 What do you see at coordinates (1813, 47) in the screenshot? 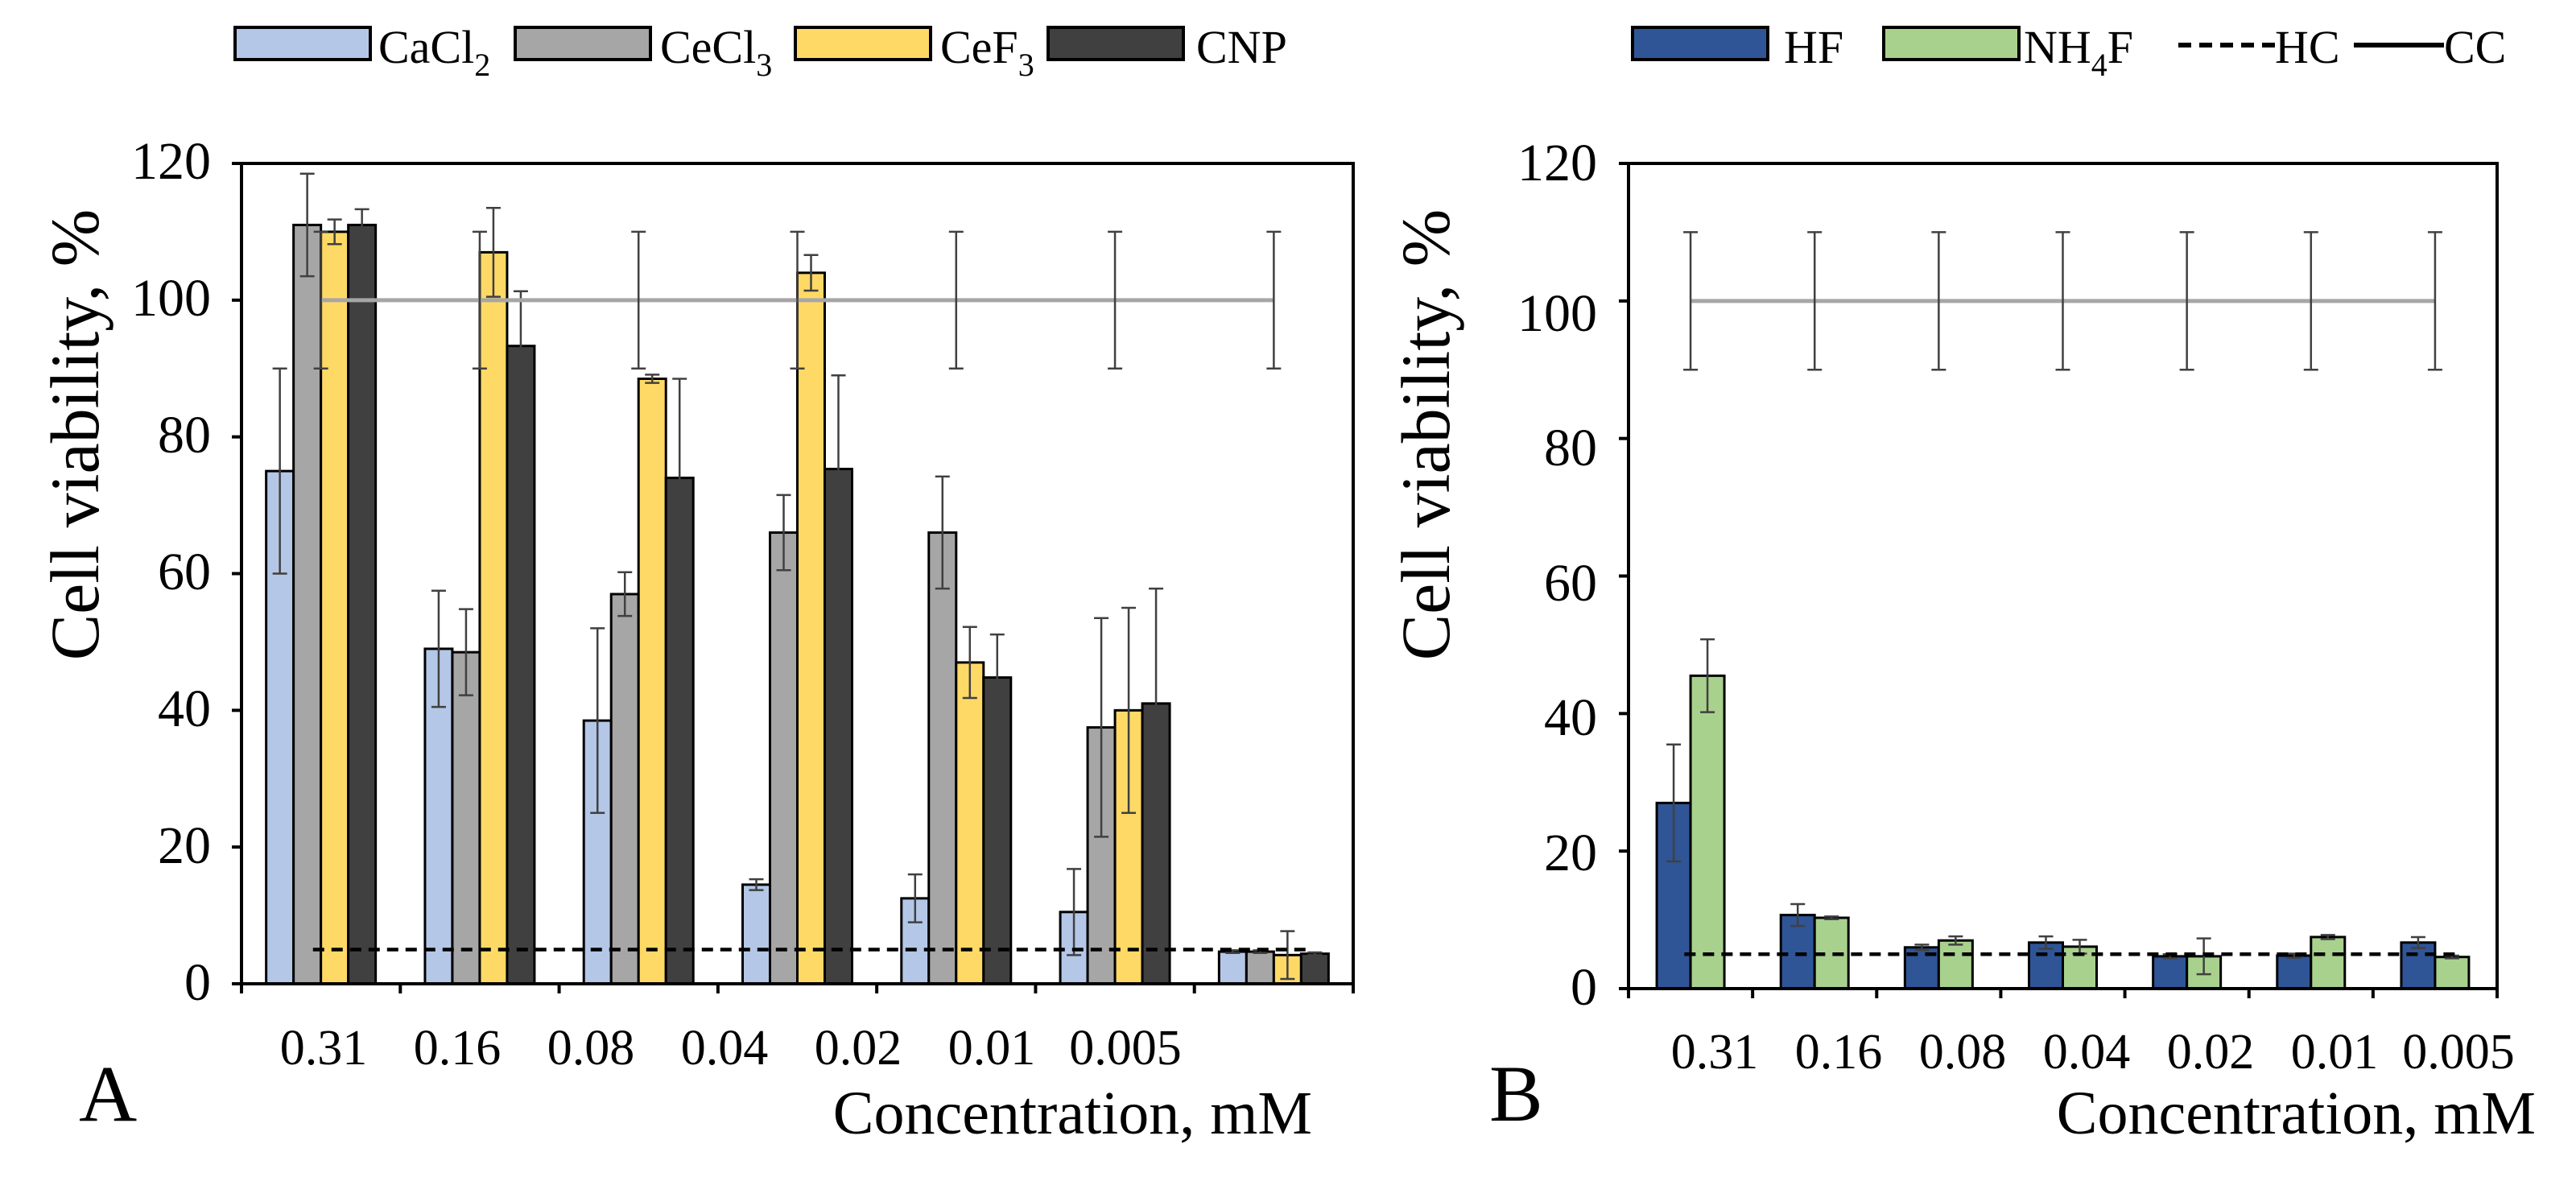
I see `legend-label-hf: HF` at bounding box center [1813, 47].